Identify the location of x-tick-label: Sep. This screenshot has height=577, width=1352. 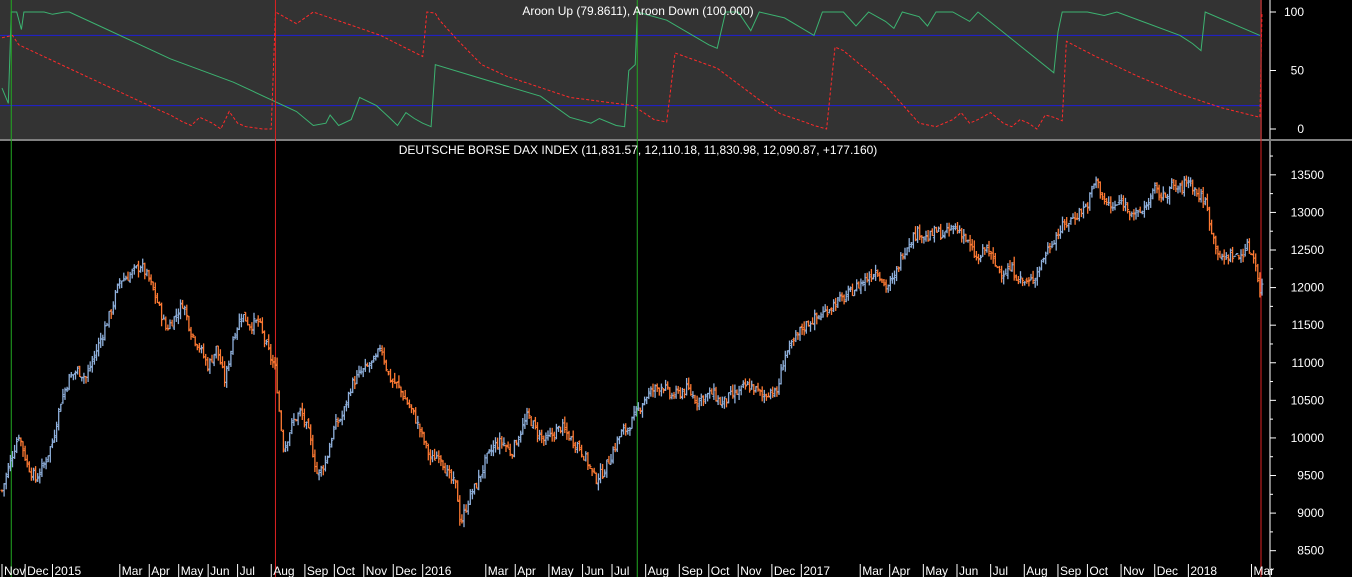
(692, 570).